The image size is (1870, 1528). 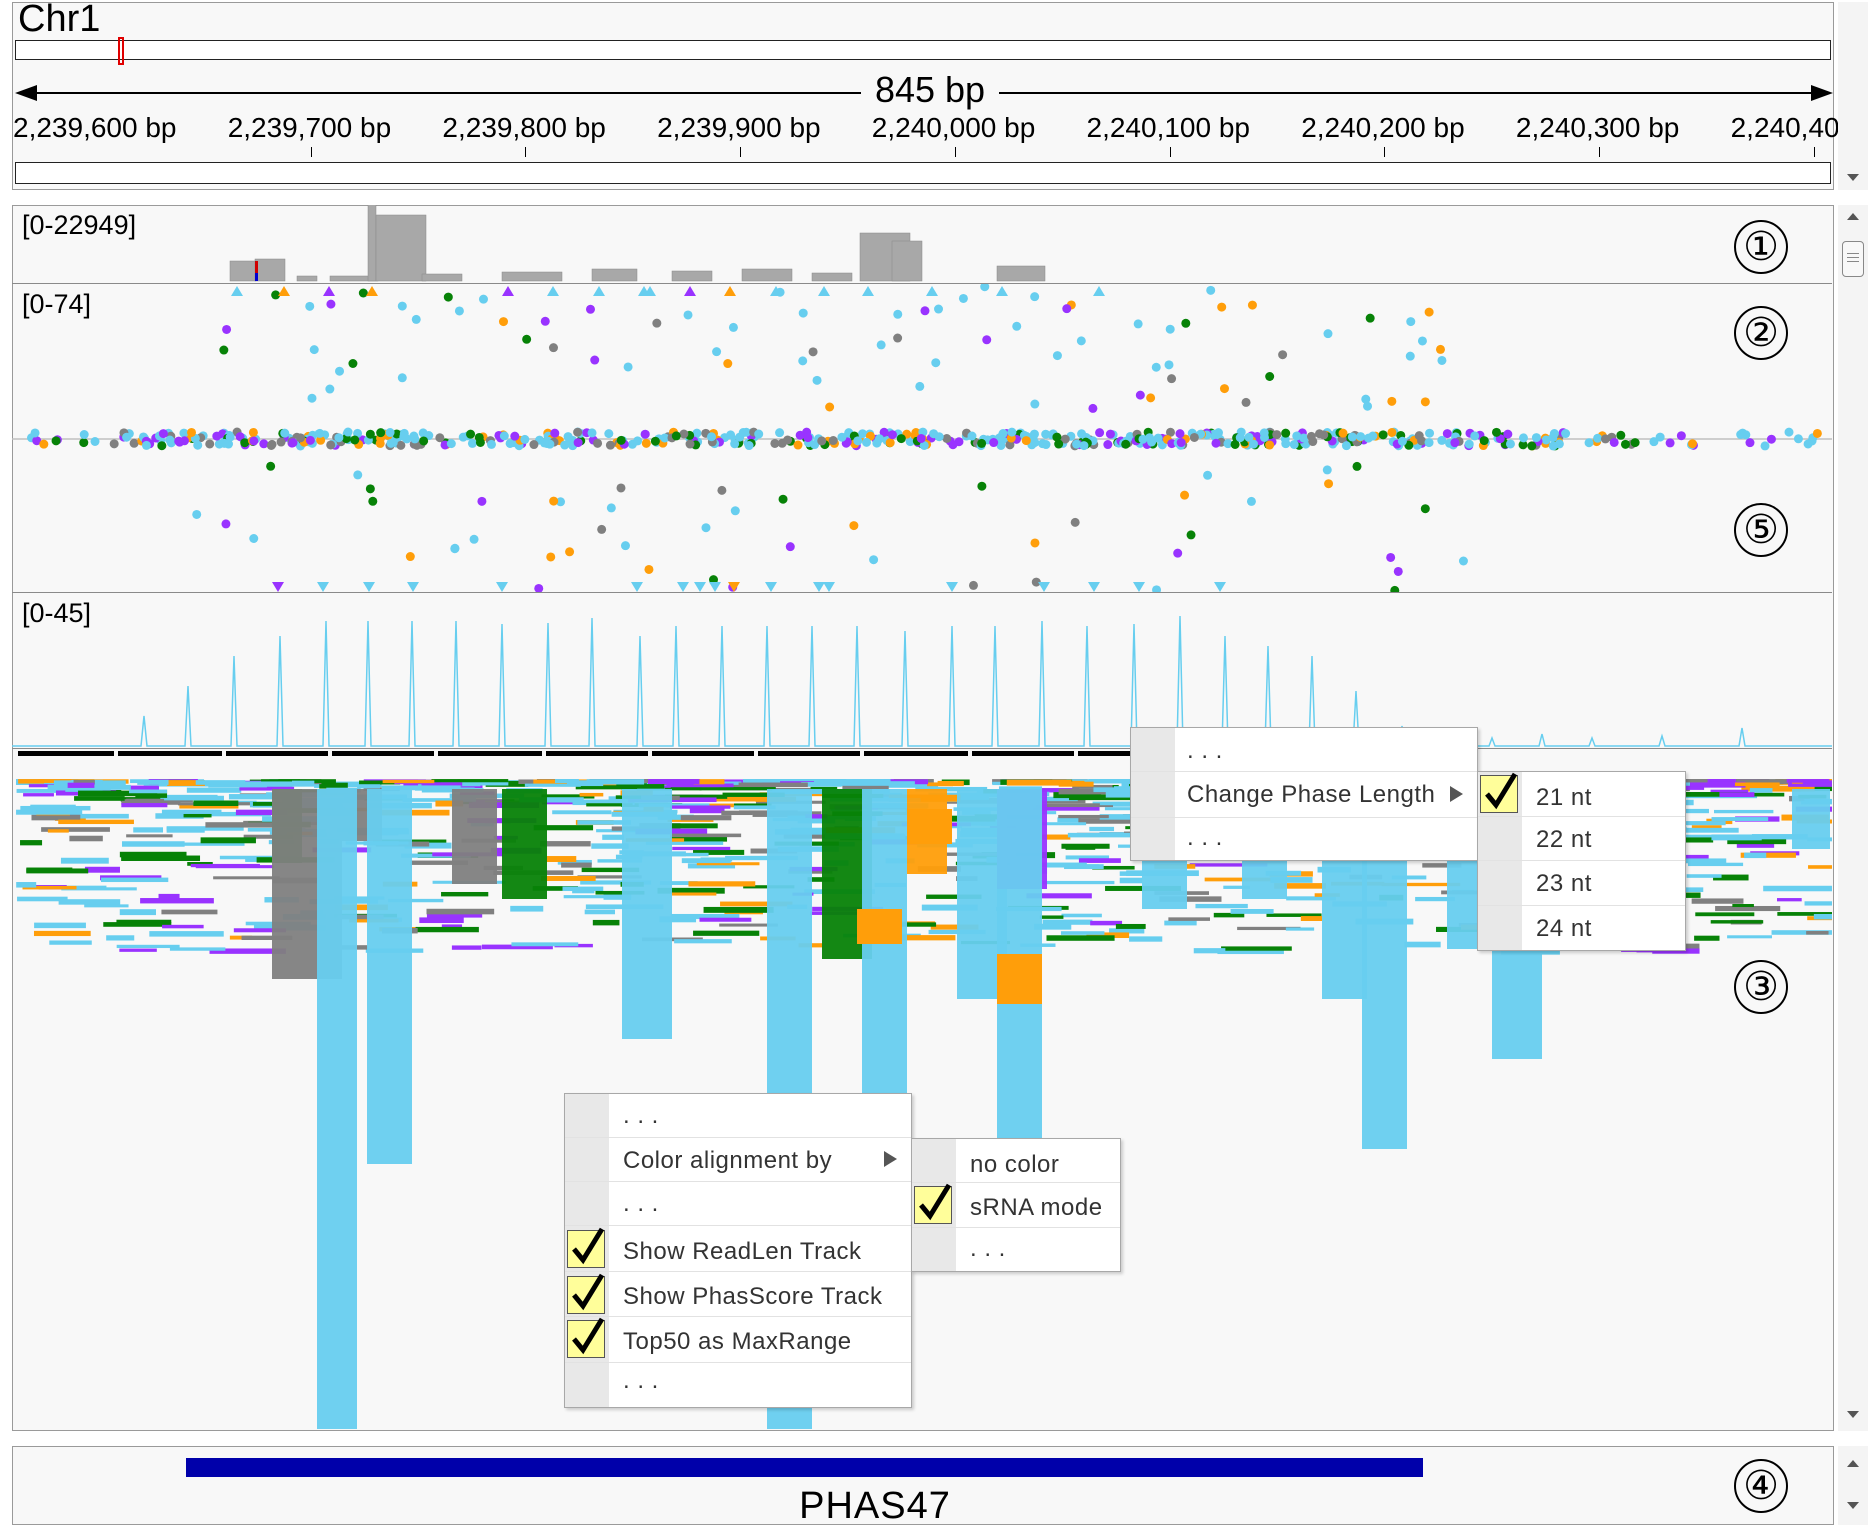 I want to click on top50-max-range-item: Top50 as MaxRange, so click(x=738, y=1340).